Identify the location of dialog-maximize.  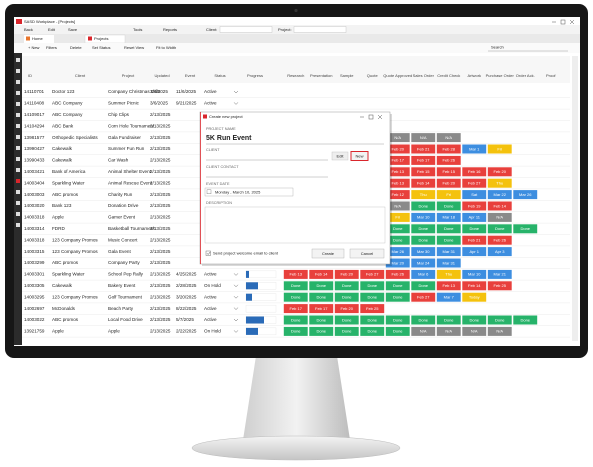
(371, 117).